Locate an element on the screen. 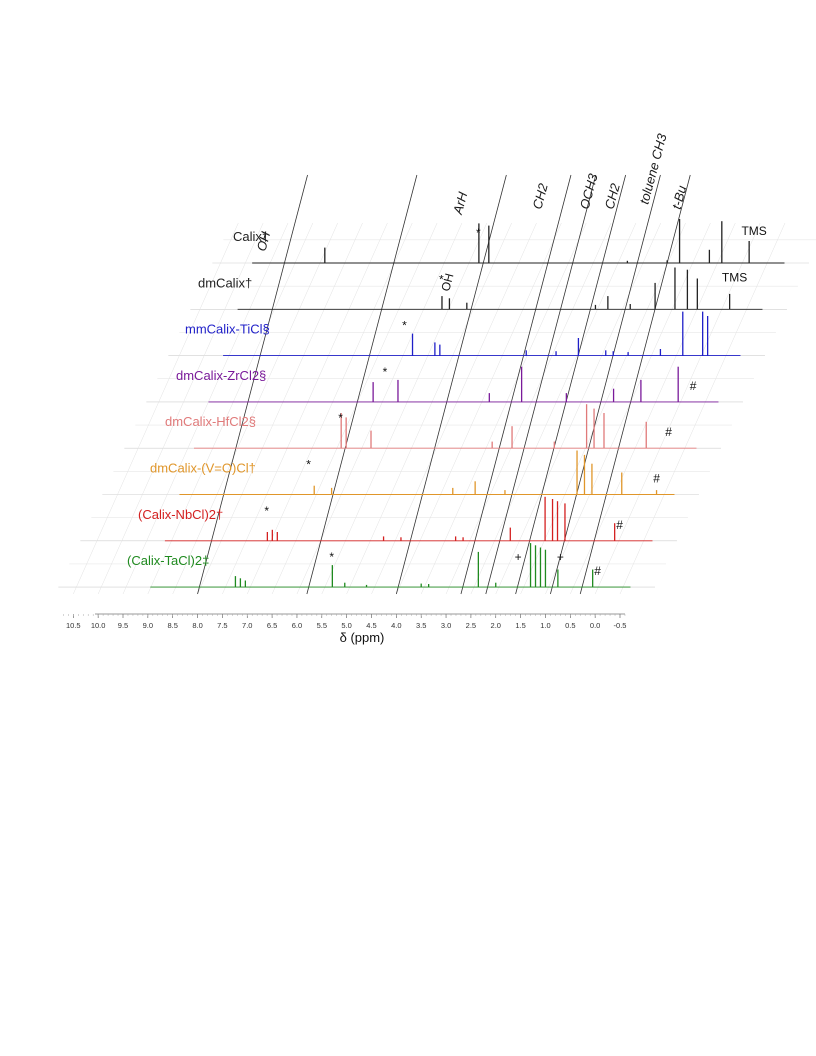  ppm-tick-label: 0.0 is located at coordinates (595, 625).